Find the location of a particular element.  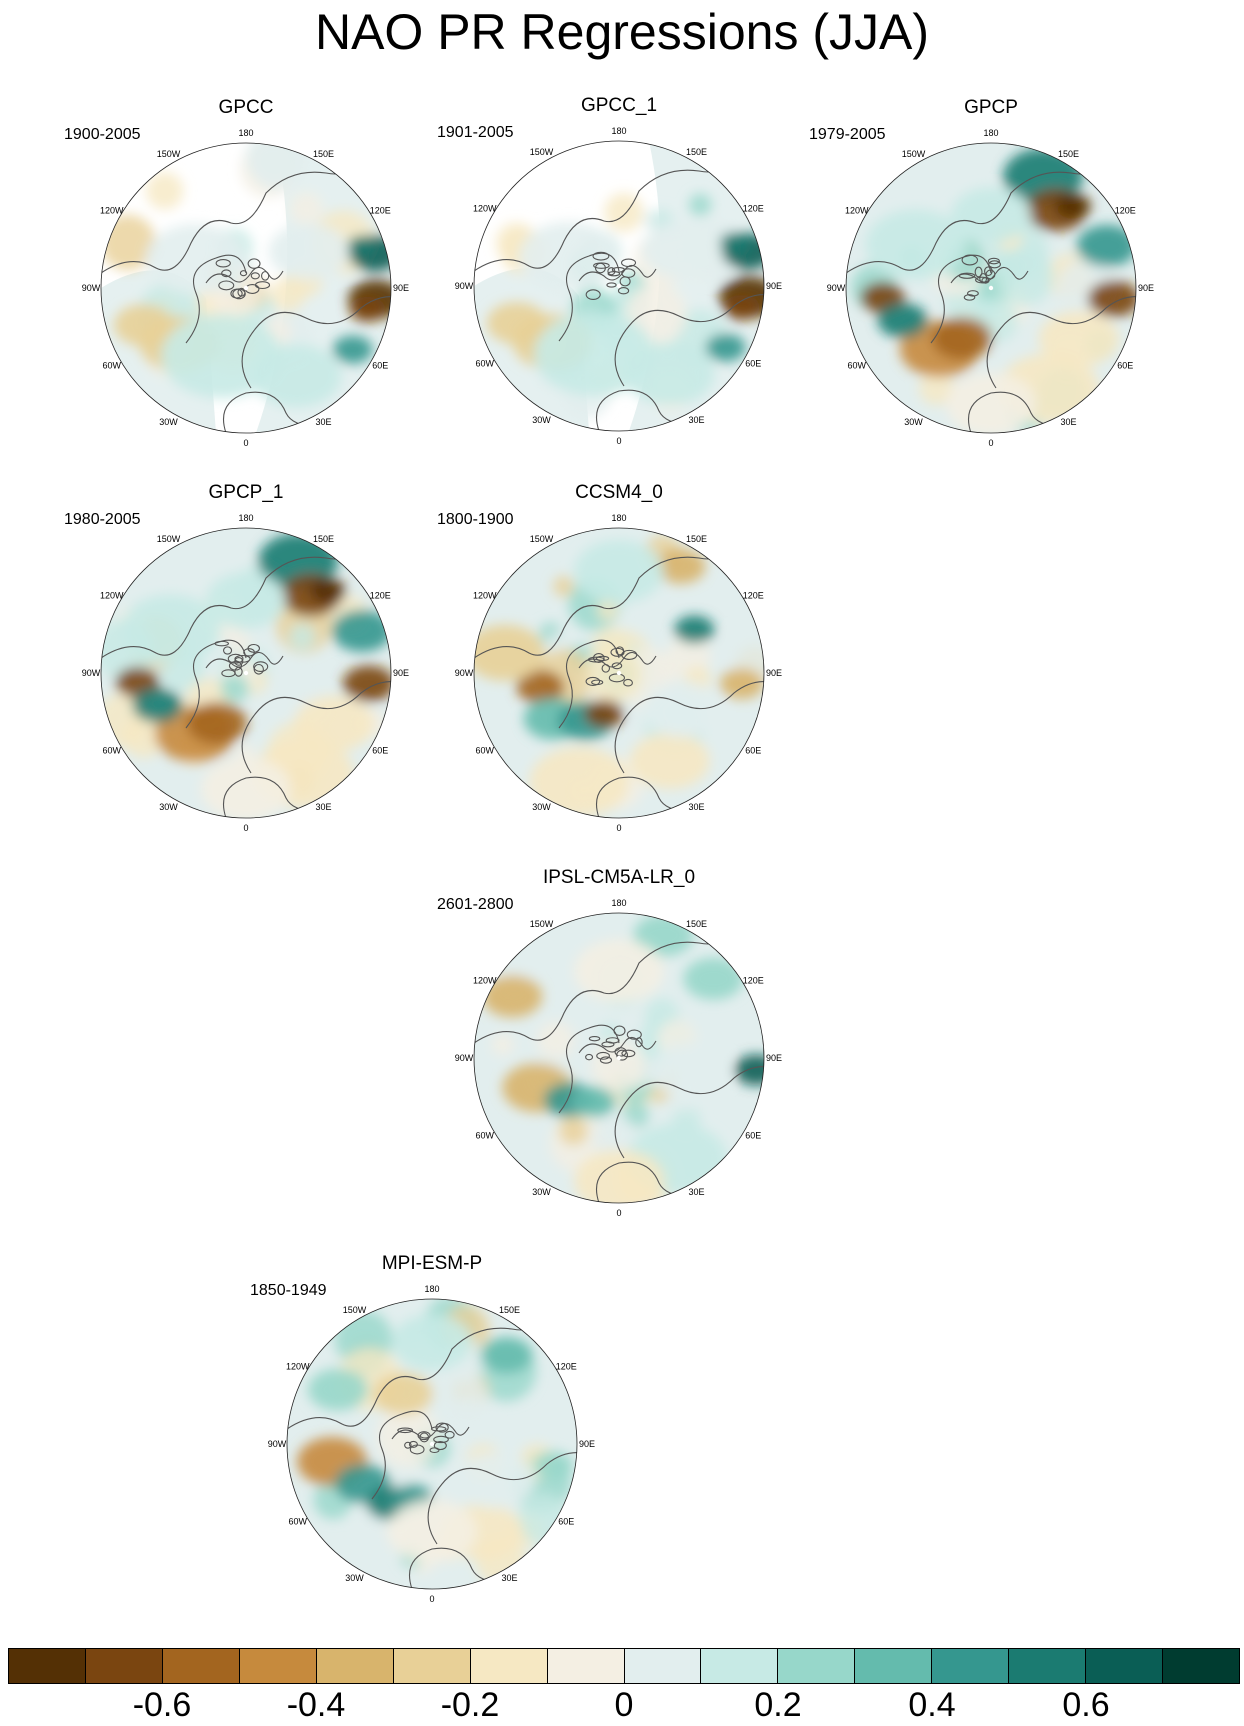

figure-title: NAO PR Regressions (JJA) is located at coordinates (622, 32).